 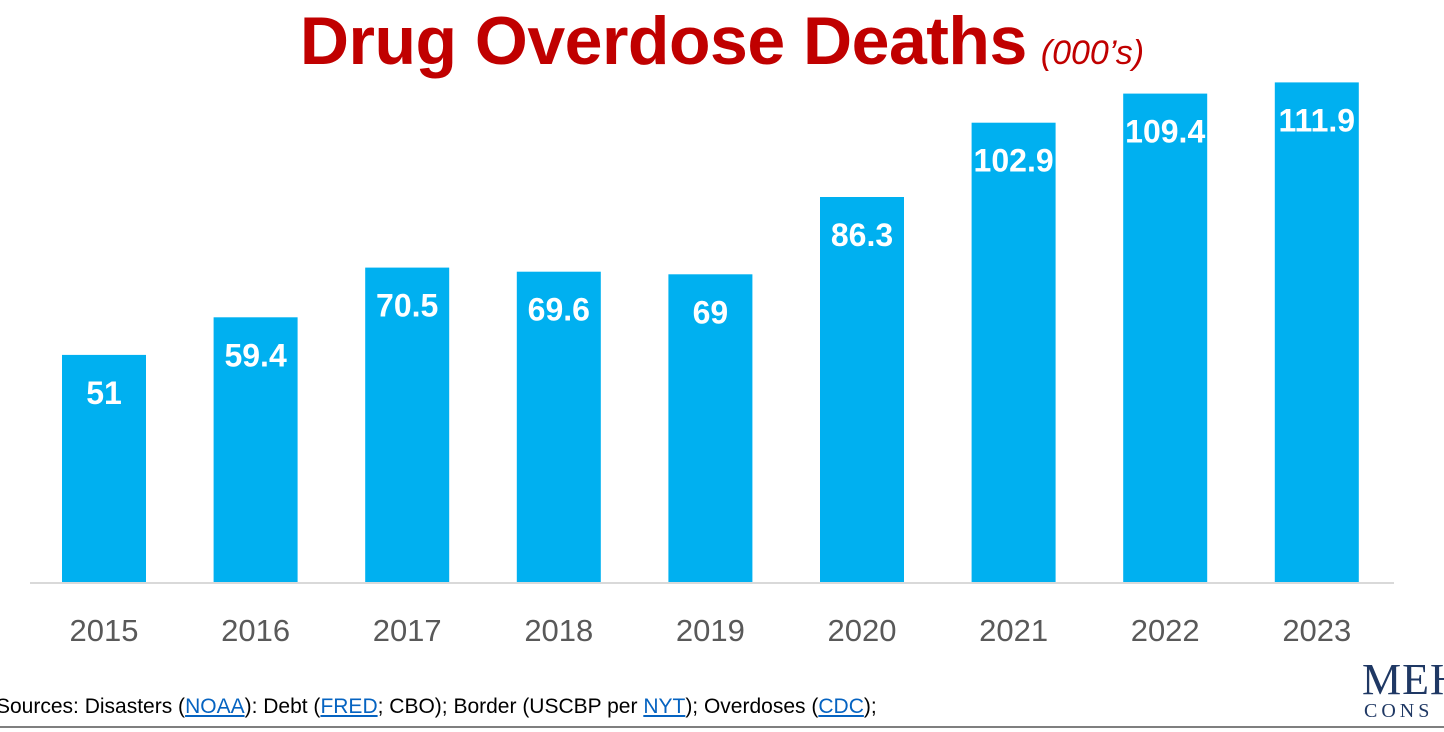 What do you see at coordinates (664, 706) in the screenshot?
I see `link-nyt: NYT` at bounding box center [664, 706].